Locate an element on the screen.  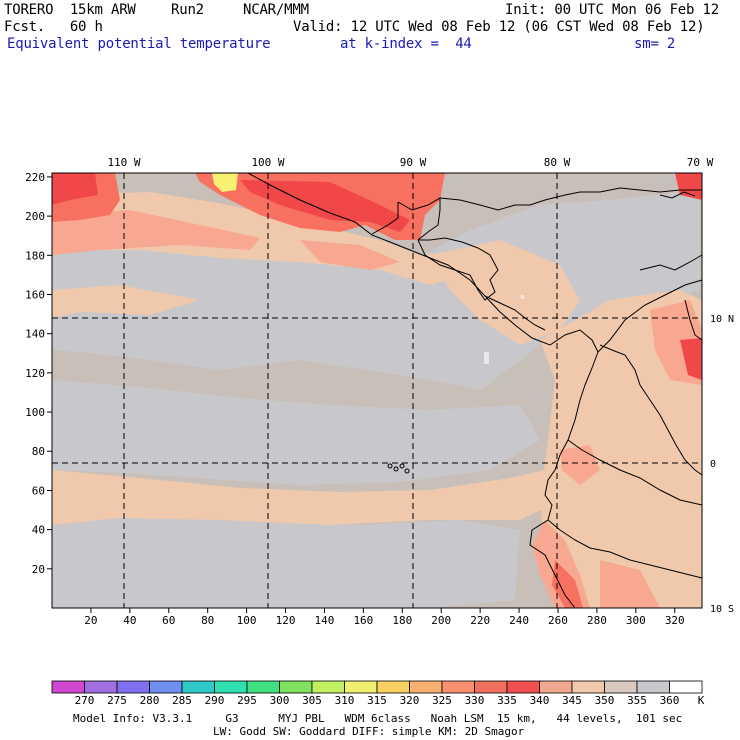
y-tick-160: 160 is located at coordinates (35, 294).